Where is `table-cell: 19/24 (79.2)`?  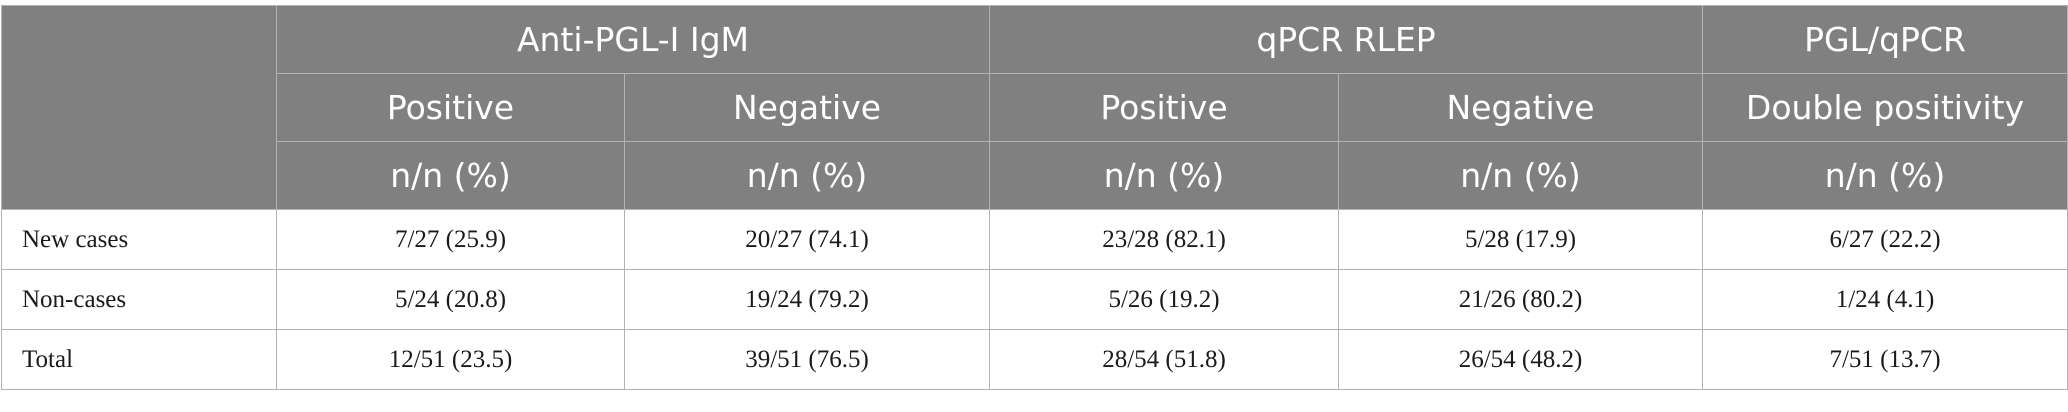 table-cell: 19/24 (79.2) is located at coordinates (807, 299).